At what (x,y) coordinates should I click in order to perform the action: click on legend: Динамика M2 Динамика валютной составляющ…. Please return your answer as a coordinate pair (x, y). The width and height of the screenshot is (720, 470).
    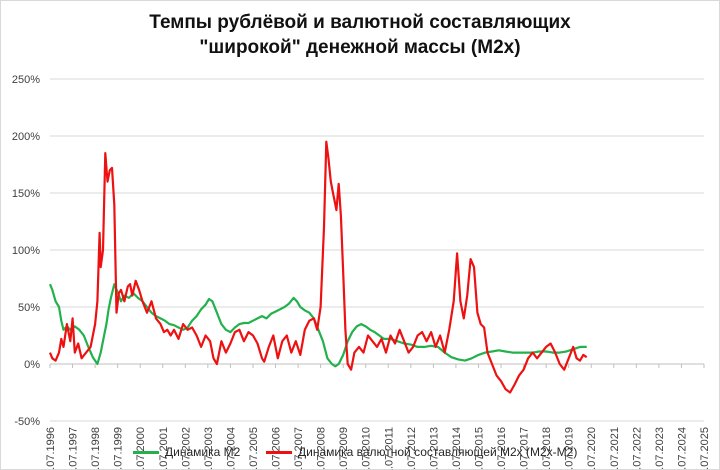
    Looking at the image, I should click on (360, 454).